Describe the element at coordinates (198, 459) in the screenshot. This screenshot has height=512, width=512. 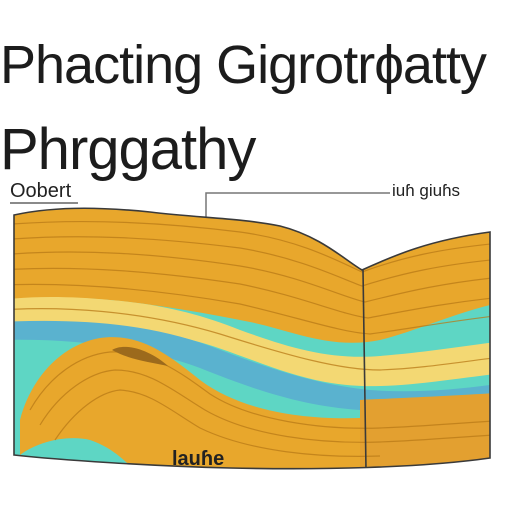
I see `bottom-label: lauɦe` at that location.